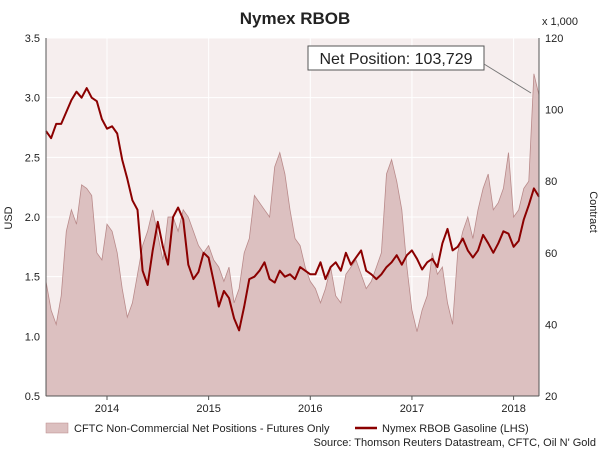 This screenshot has width=600, height=455. Describe the element at coordinates (412, 409) in the screenshot. I see `x-tick-label: 2017` at that location.